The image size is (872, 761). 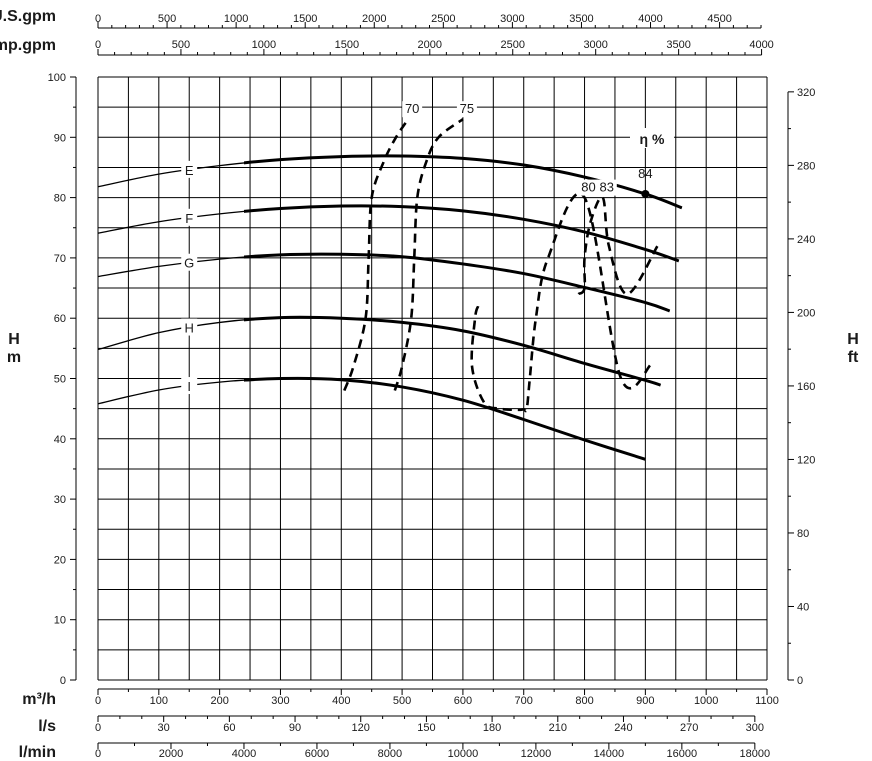 What do you see at coordinates (800, 681) in the screenshot?
I see `right-tick-label: 0` at bounding box center [800, 681].